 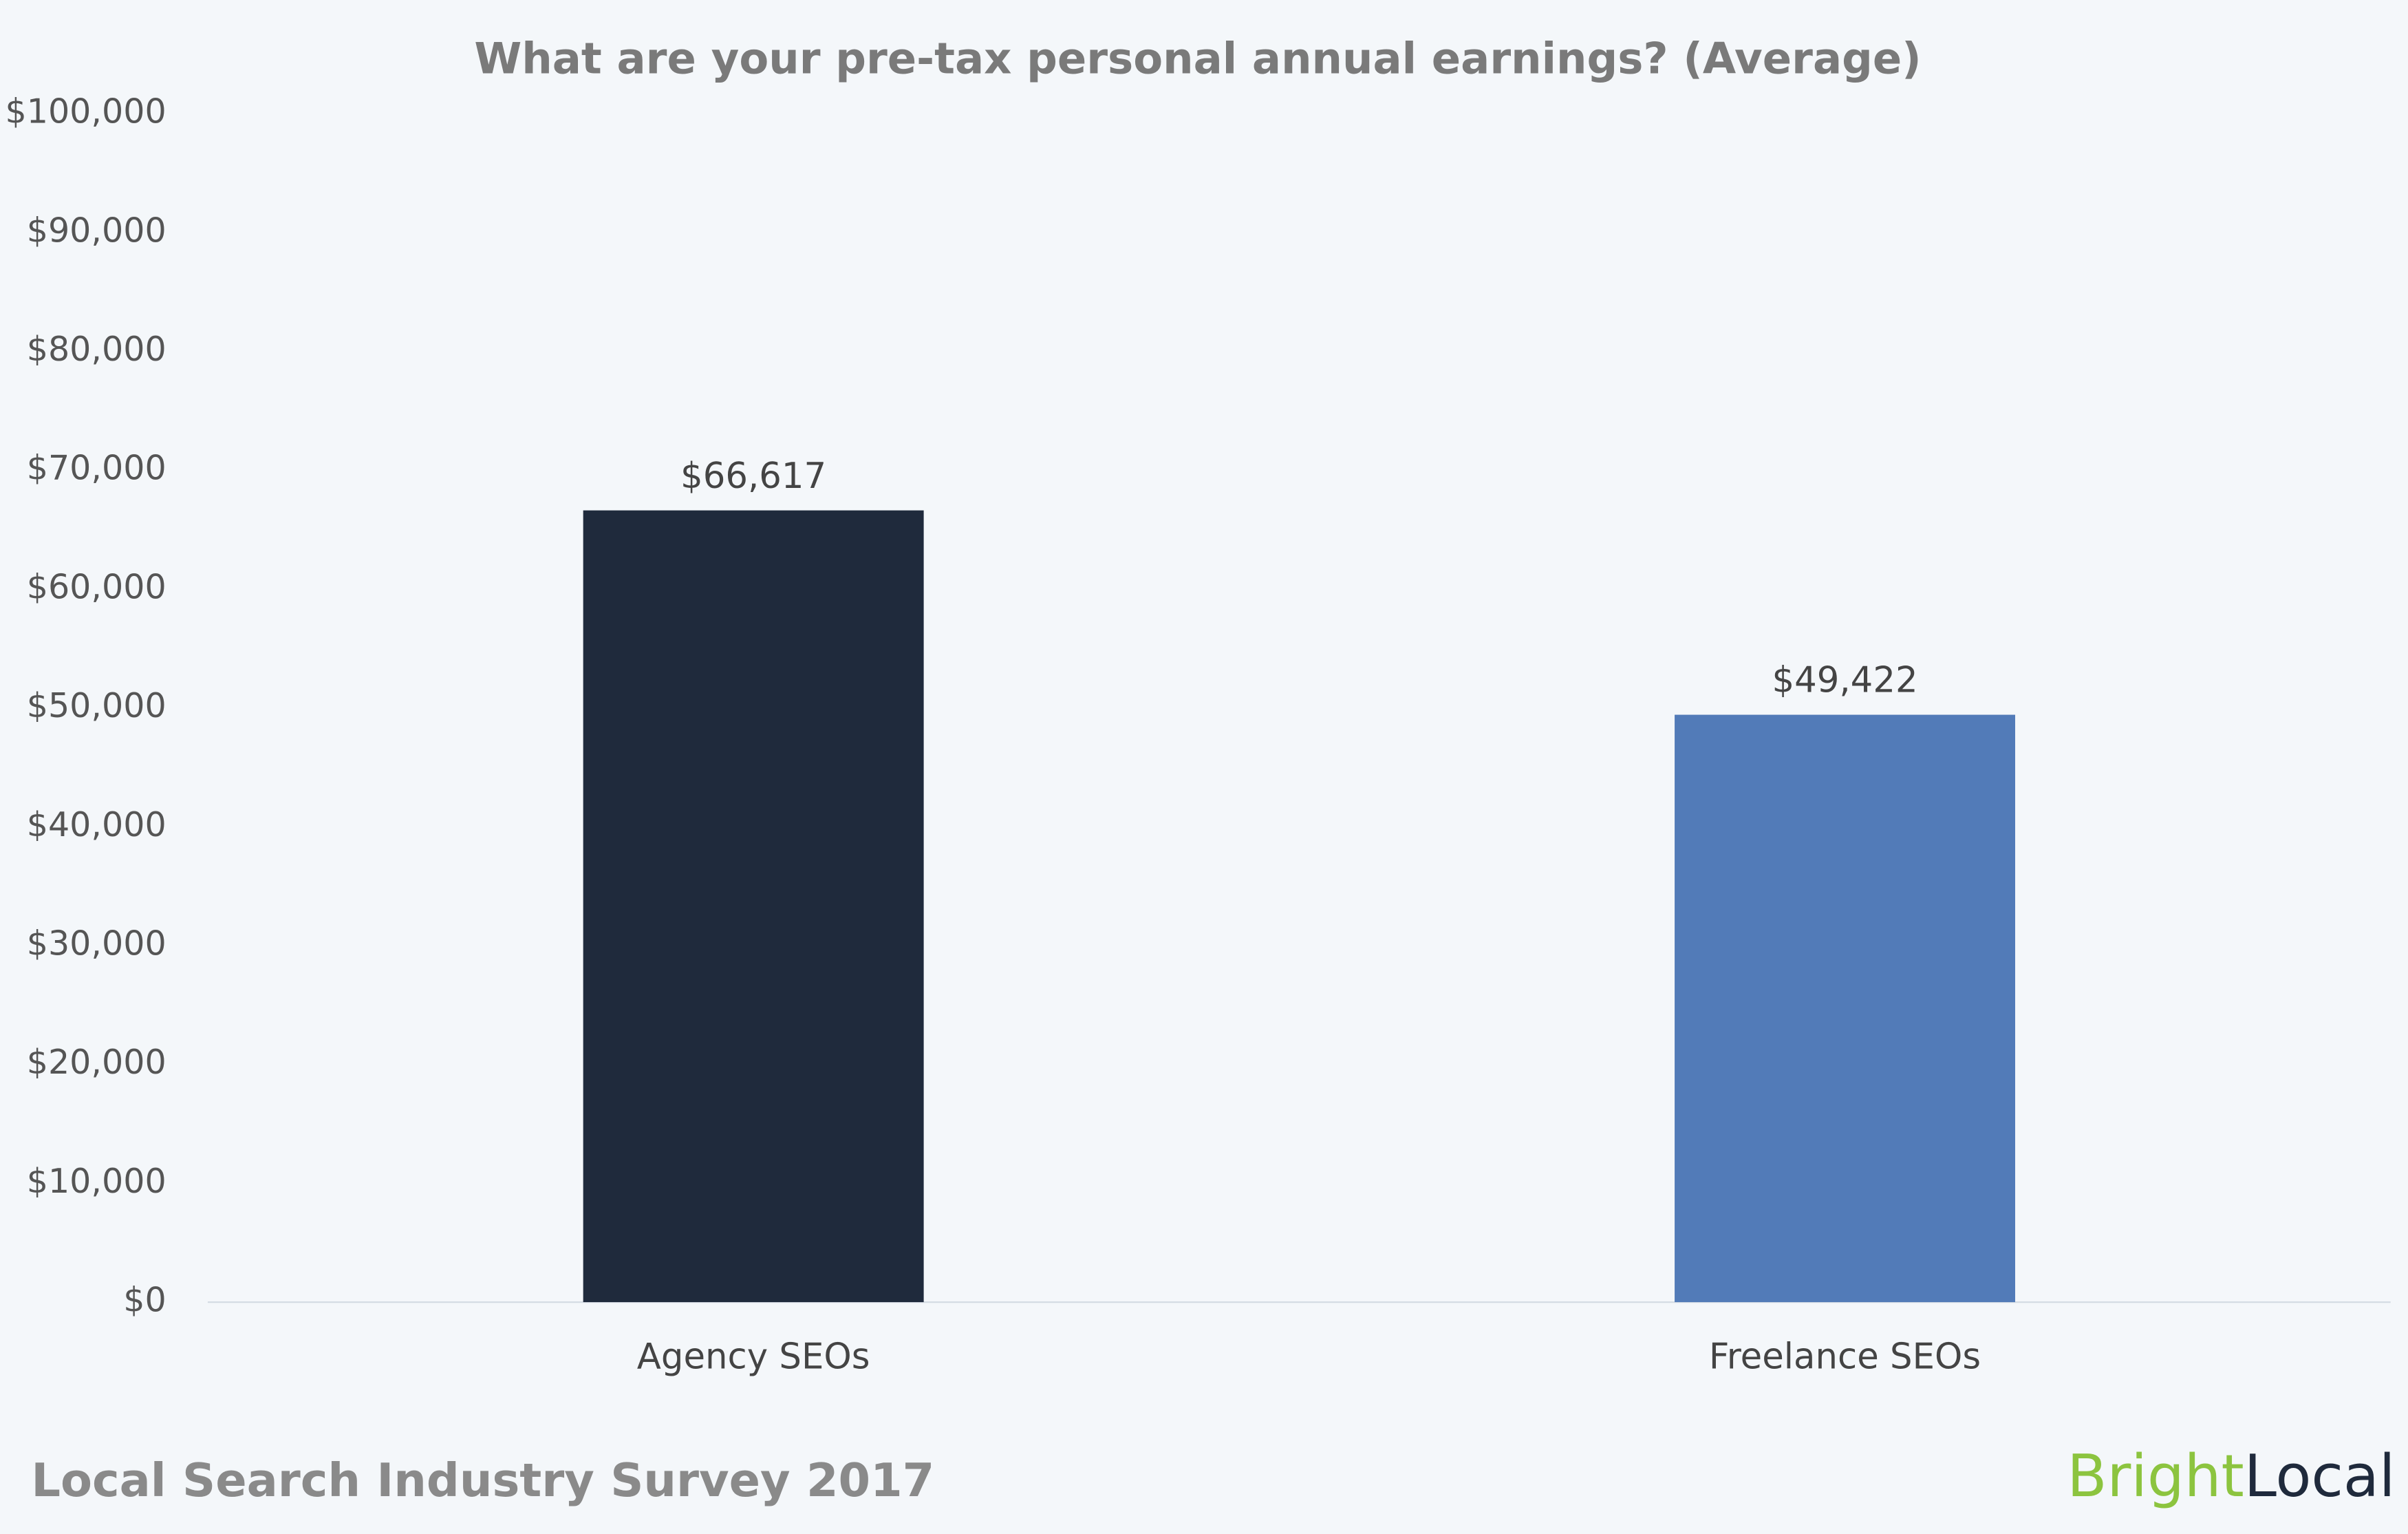 I want to click on y-tick-label: $10,000, so click(x=96, y=1181).